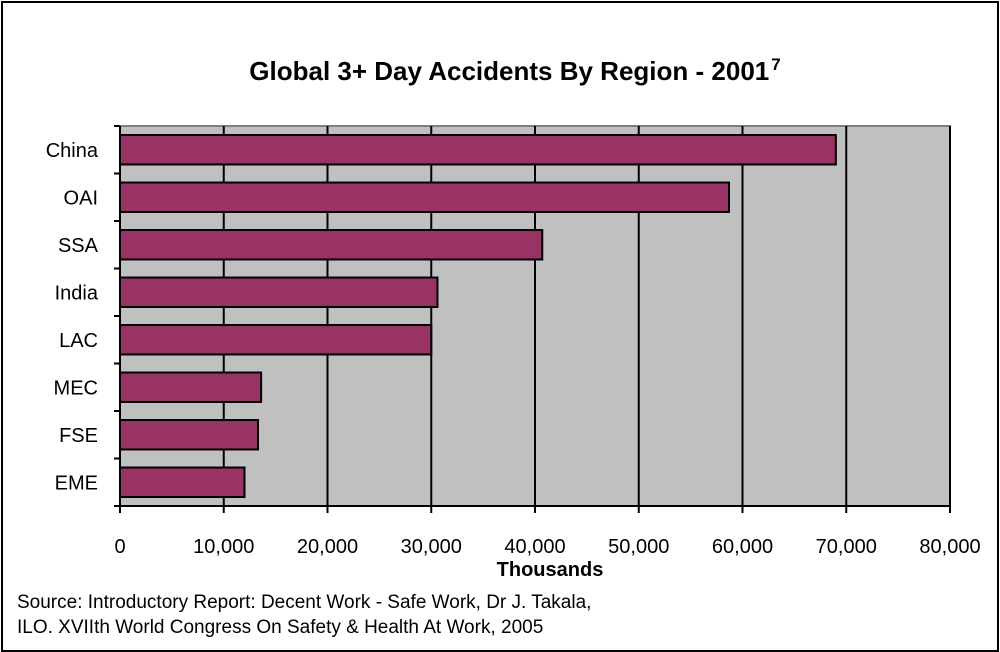 The width and height of the screenshot is (1000, 652). What do you see at coordinates (191, 387) in the screenshot?
I see `bar-mec` at bounding box center [191, 387].